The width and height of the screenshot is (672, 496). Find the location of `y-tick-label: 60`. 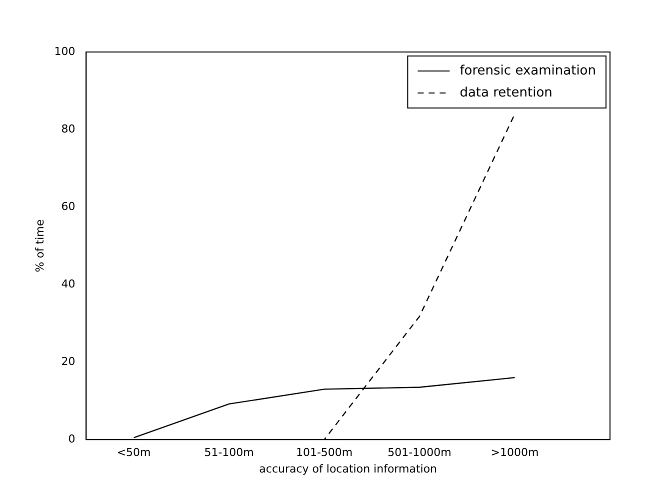

y-tick-label: 60 is located at coordinates (68, 206).